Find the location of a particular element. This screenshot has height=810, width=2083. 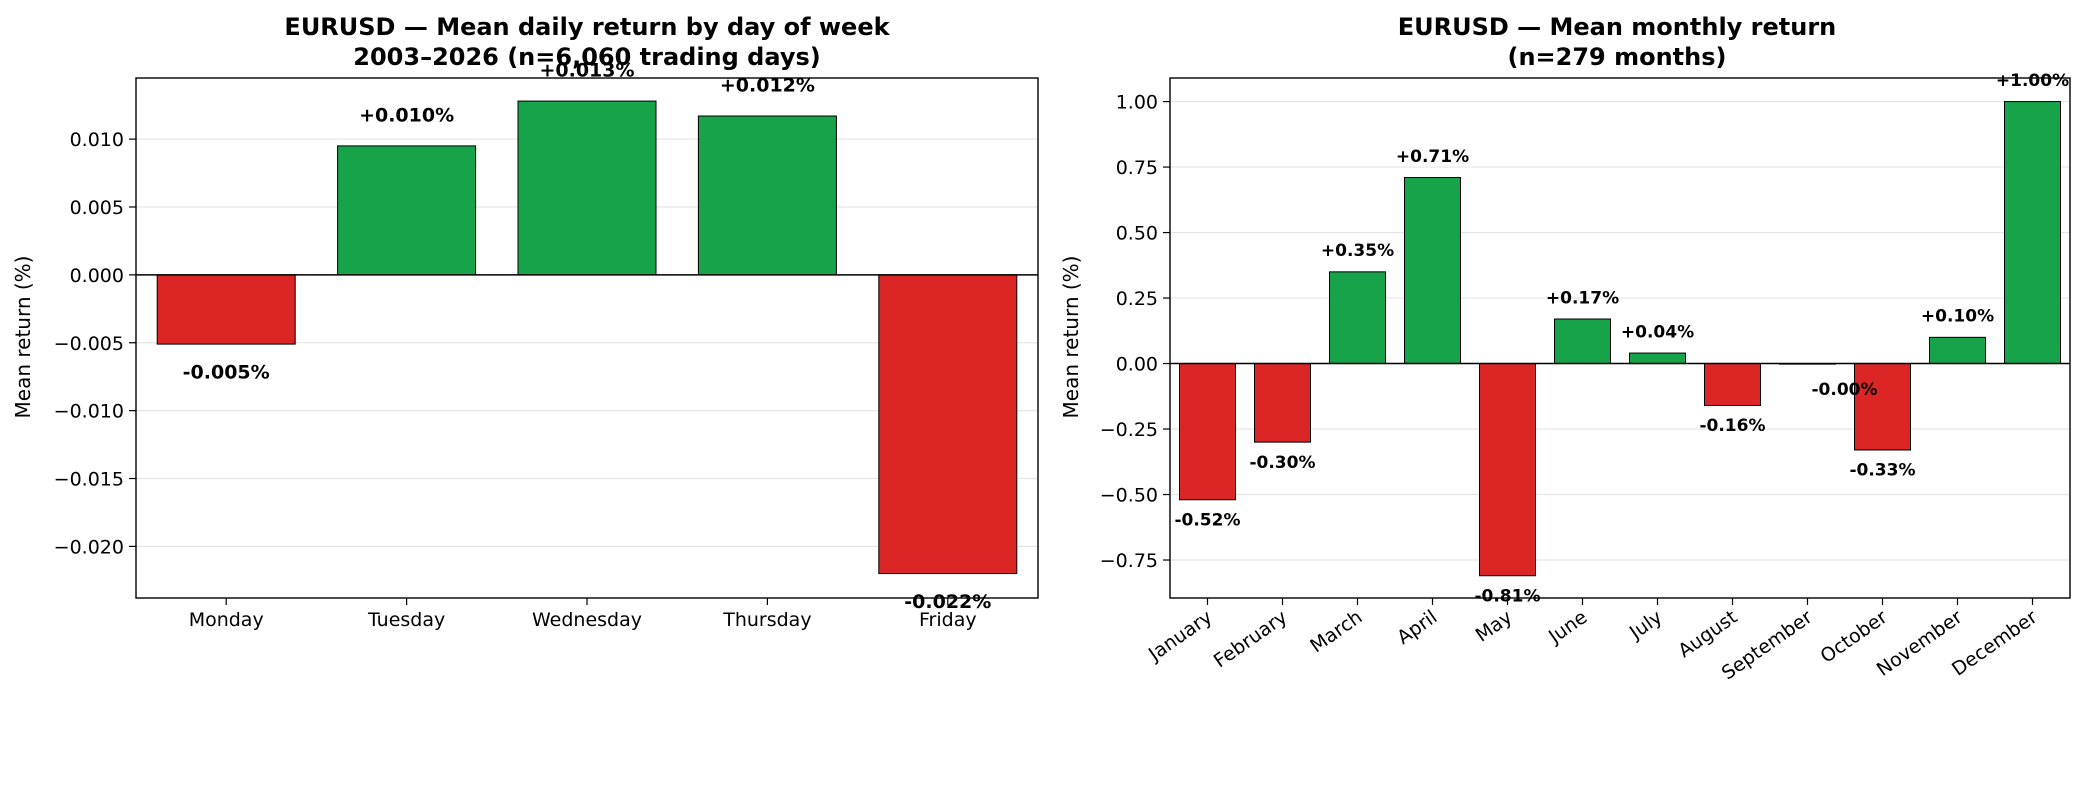

monthly-bar-january is located at coordinates (1207, 432).